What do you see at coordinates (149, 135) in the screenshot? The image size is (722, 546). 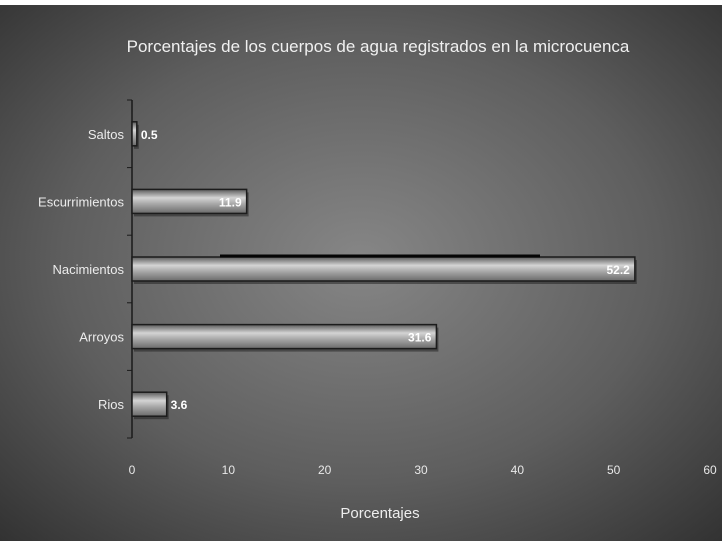 I see `value-label-saltos: 0.5` at bounding box center [149, 135].